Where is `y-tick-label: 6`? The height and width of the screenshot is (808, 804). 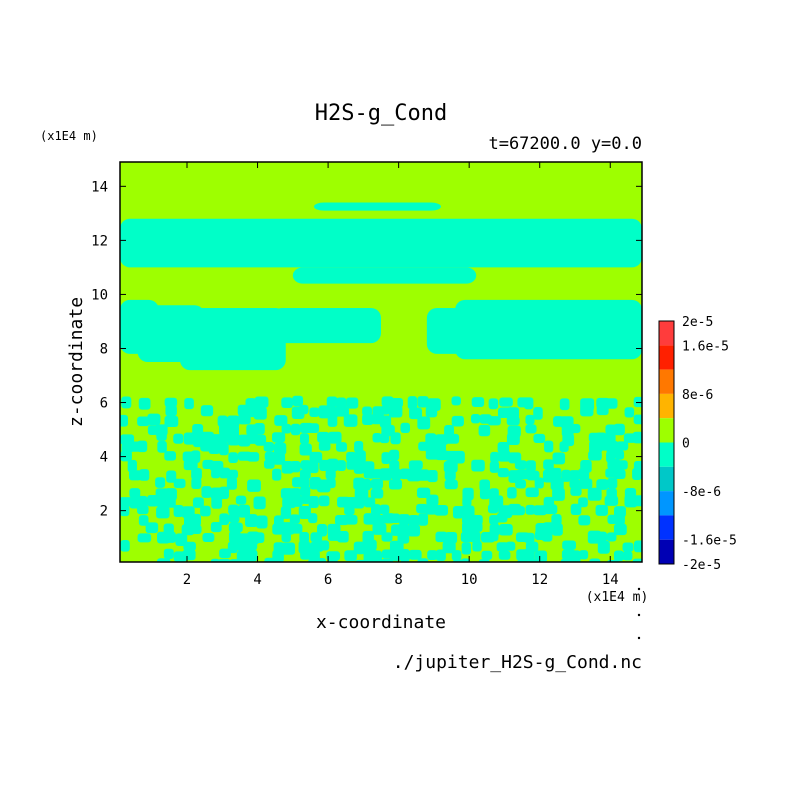 y-tick-label: 6 is located at coordinates (104, 404).